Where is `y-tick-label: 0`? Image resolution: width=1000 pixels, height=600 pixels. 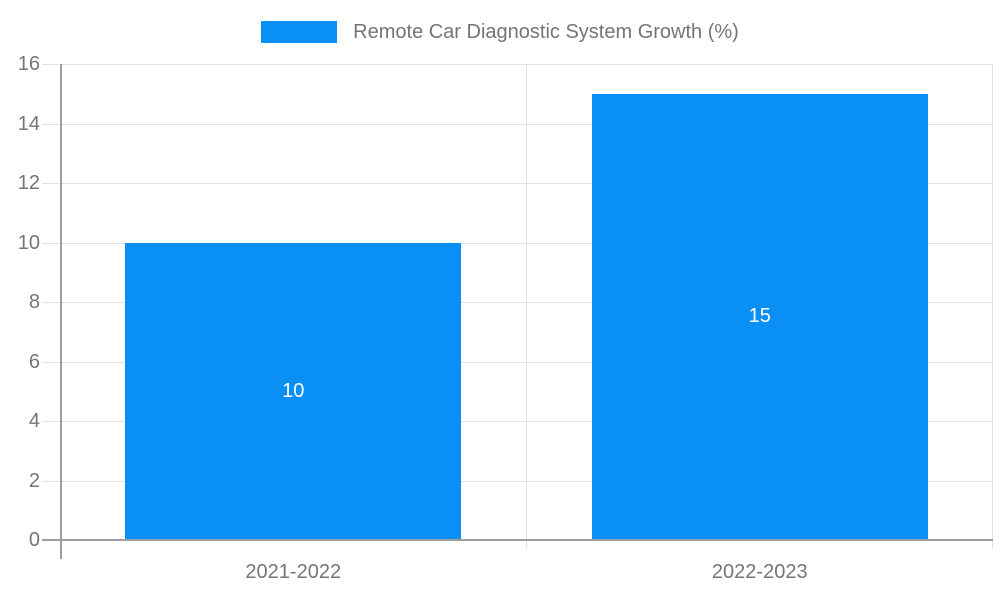
y-tick-label: 0 is located at coordinates (34, 540).